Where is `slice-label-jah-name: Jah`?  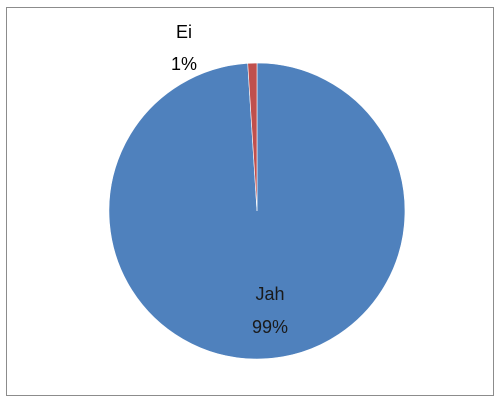
slice-label-jah-name: Jah is located at coordinates (269, 294).